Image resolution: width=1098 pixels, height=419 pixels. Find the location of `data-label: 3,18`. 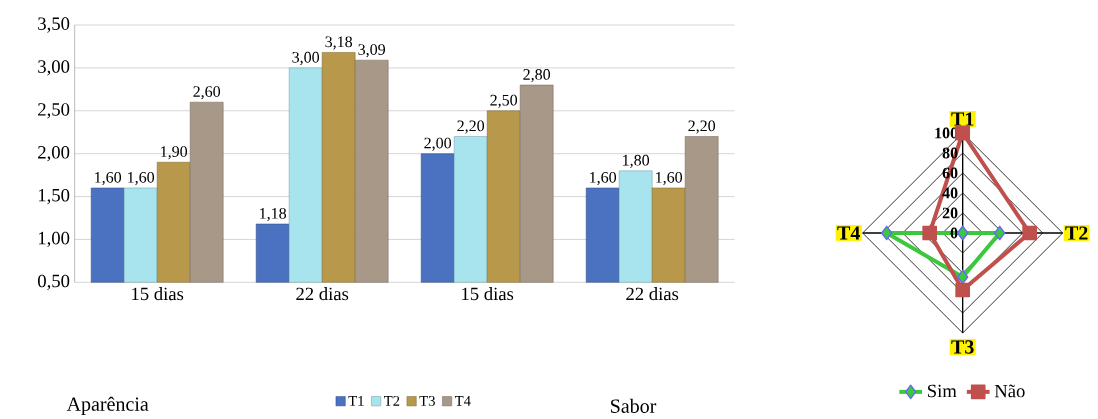

data-label: 3,18 is located at coordinates (339, 43).